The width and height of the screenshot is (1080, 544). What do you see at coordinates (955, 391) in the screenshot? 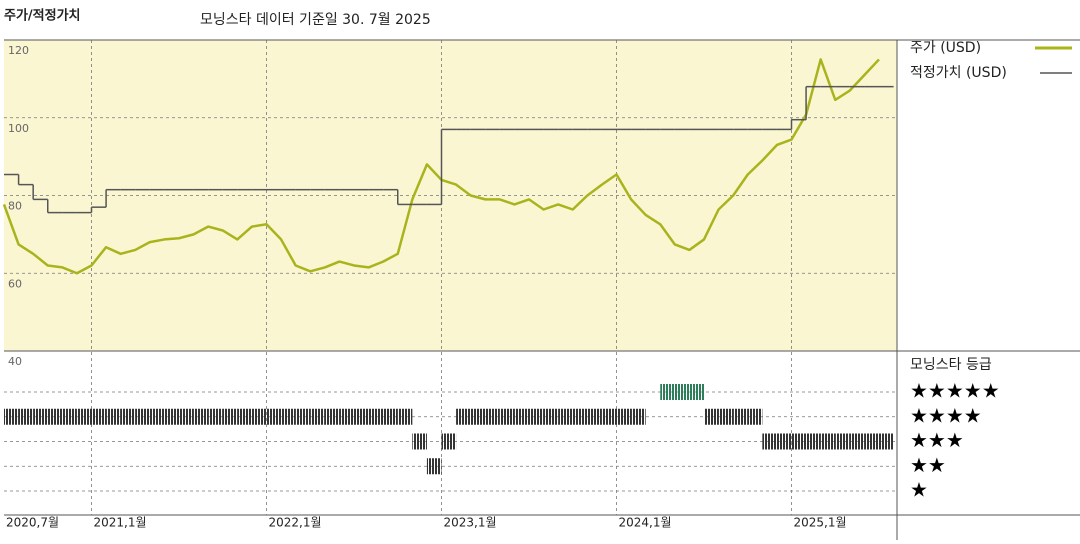
I see `rating-level-label: ★★★★★` at bounding box center [955, 391].